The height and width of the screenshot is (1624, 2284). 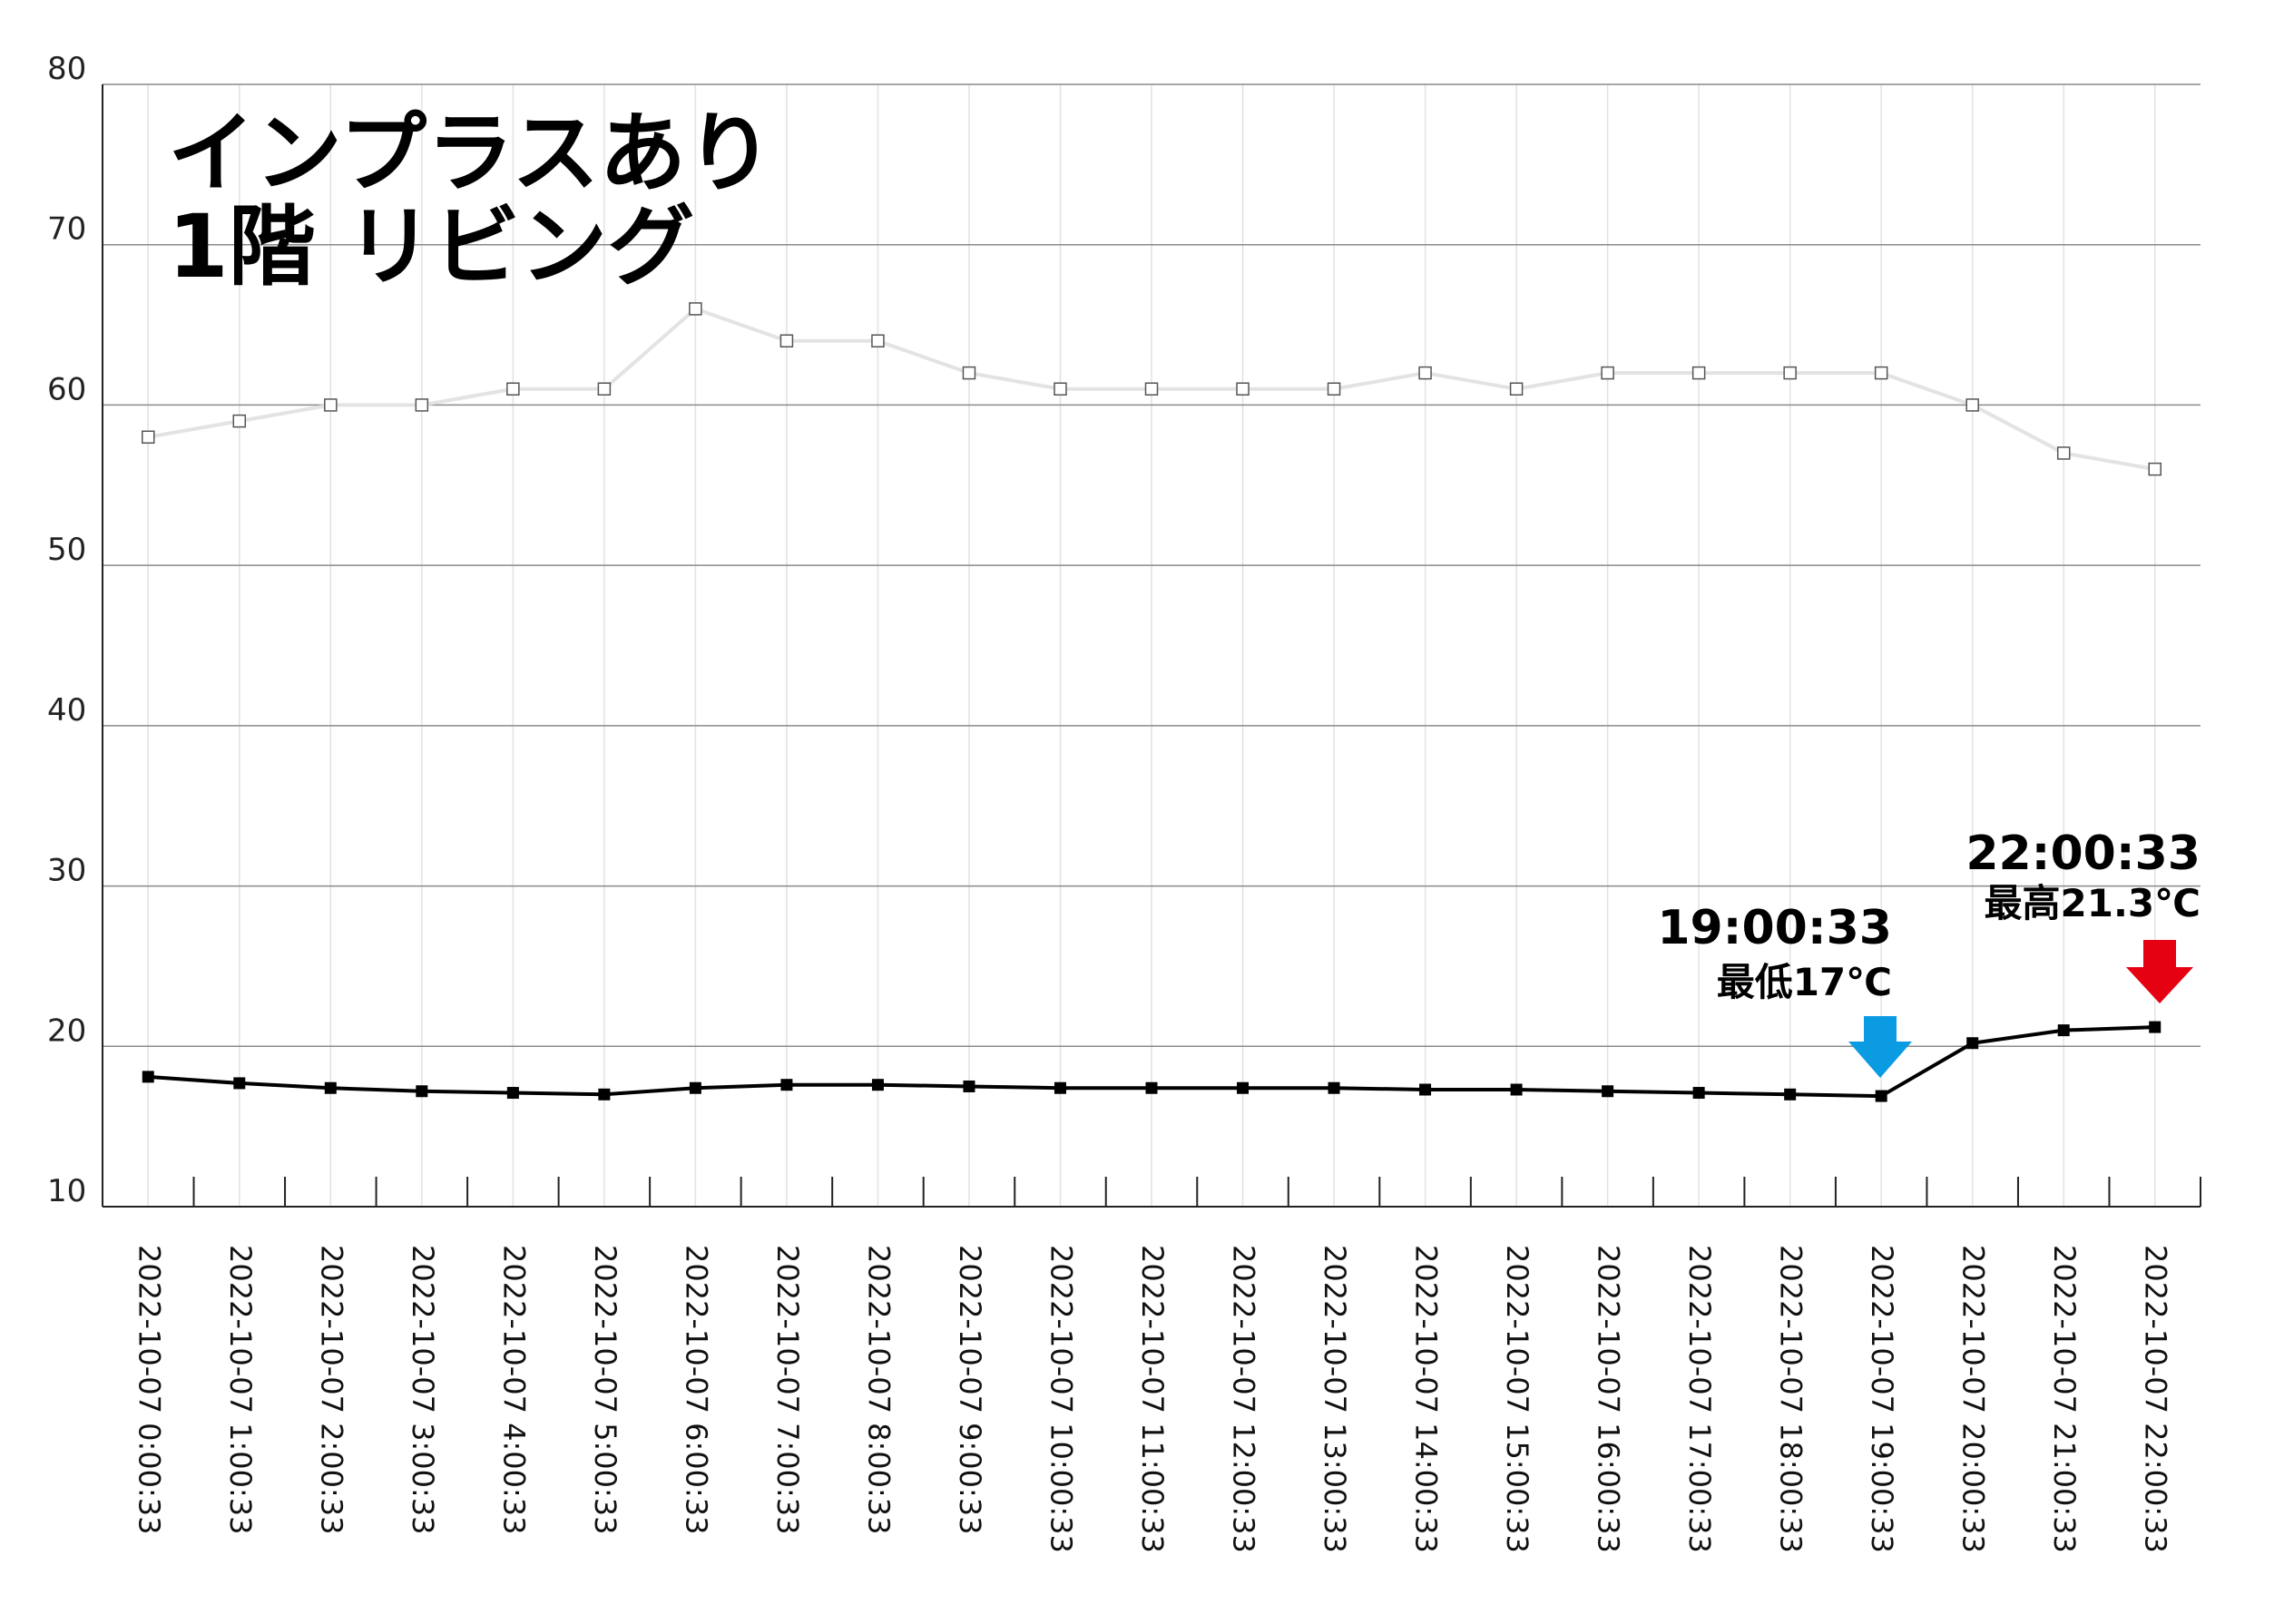 I want to click on x-tick-label: 2022-10-07 15:00:33, so click(x=1517, y=1399).